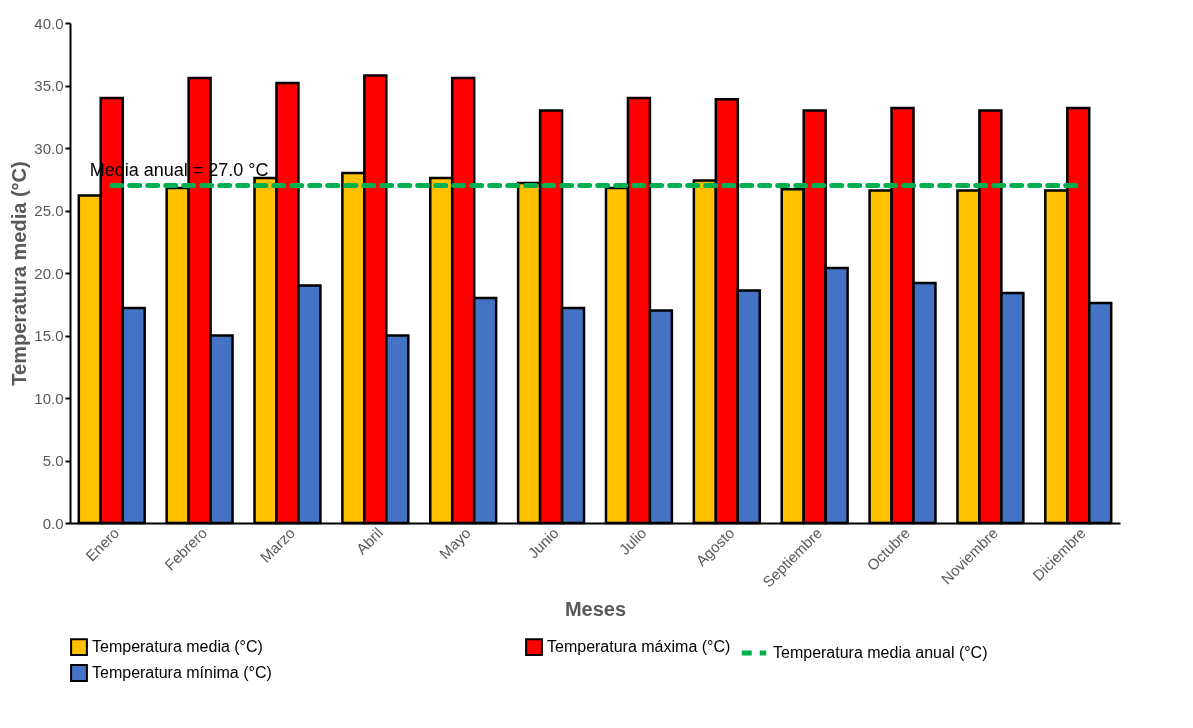 The width and height of the screenshot is (1193, 728). What do you see at coordinates (182, 672) in the screenshot?
I see `legend-label: Temperatura mínima (°C)` at bounding box center [182, 672].